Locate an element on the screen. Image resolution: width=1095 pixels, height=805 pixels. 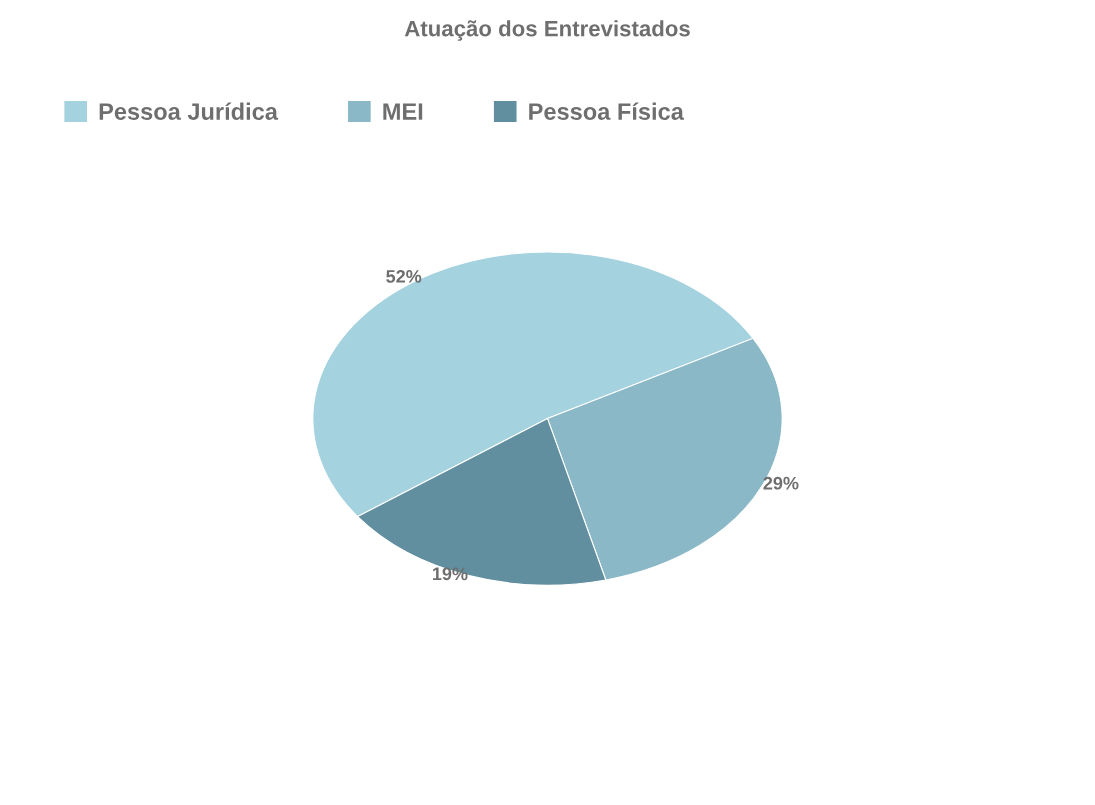
data-label: 19% is located at coordinates (450, 574).